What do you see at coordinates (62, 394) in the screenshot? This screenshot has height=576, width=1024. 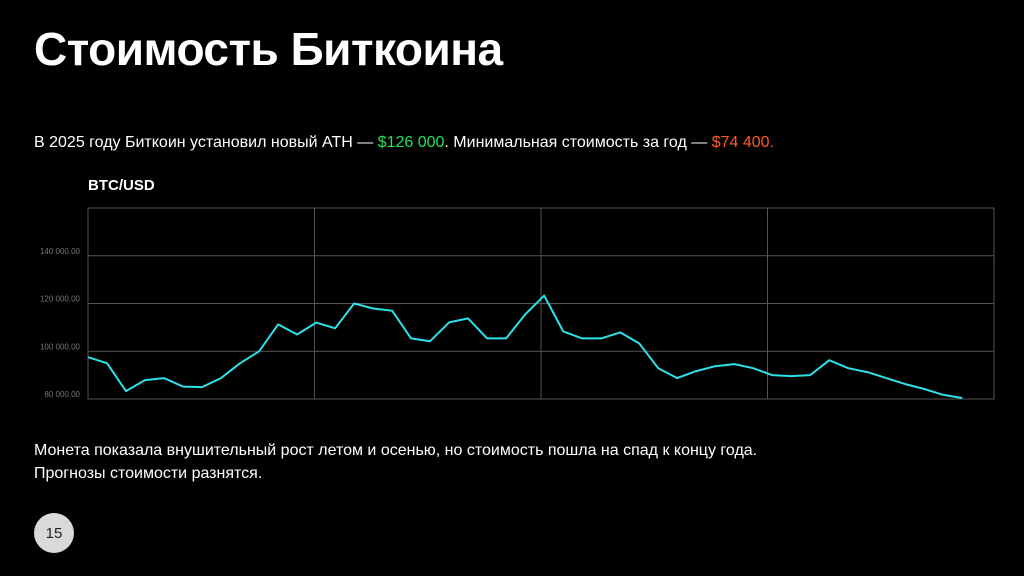 I see `y-tick-label: 80 000.00` at bounding box center [62, 394].